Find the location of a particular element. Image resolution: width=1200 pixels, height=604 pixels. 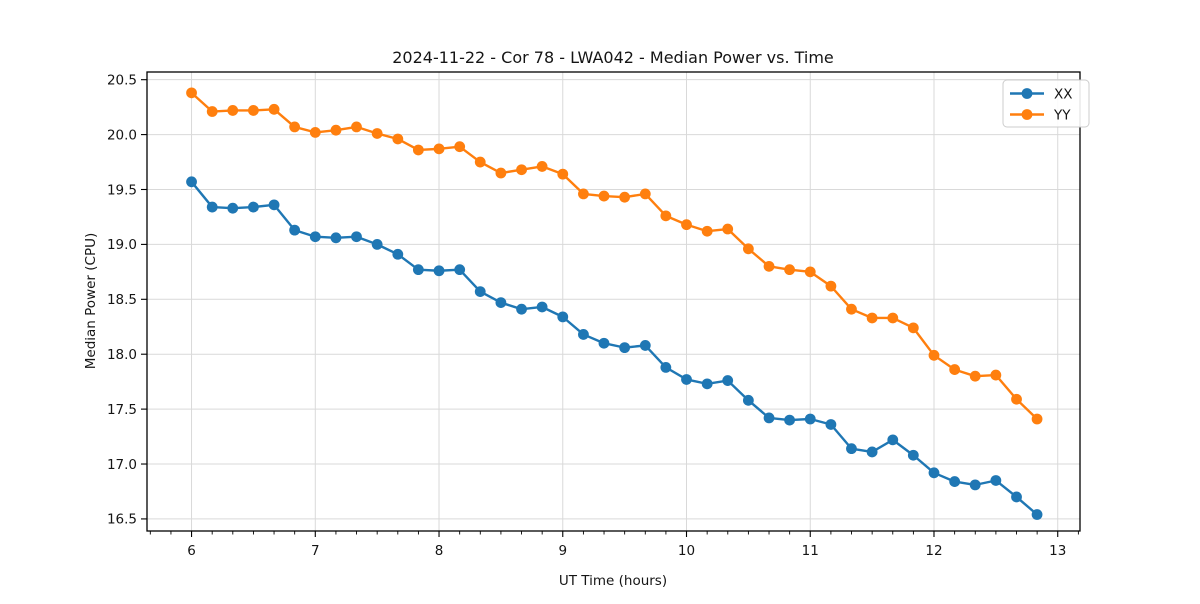

legend-label: XX is located at coordinates (1063, 94).